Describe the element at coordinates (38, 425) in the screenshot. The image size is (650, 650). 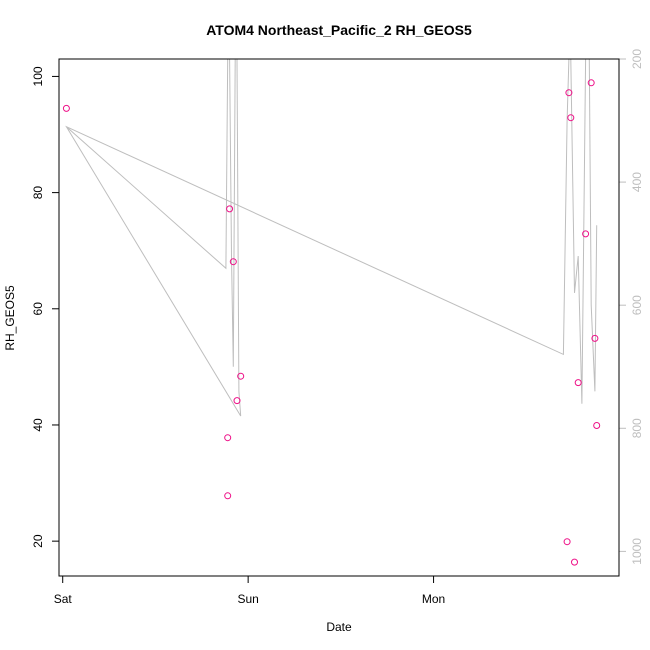
I see `y-tick-label: 40` at that location.